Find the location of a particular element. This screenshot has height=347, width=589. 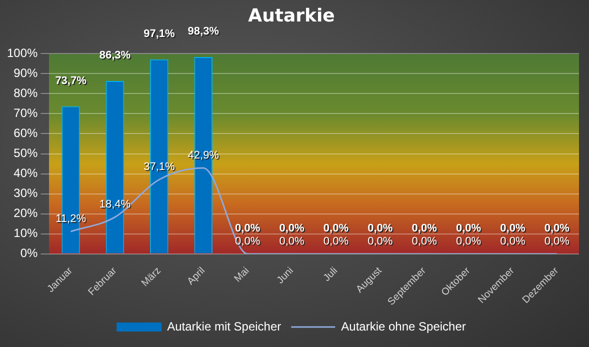

y-tick-label: 0% is located at coordinates (29, 253).